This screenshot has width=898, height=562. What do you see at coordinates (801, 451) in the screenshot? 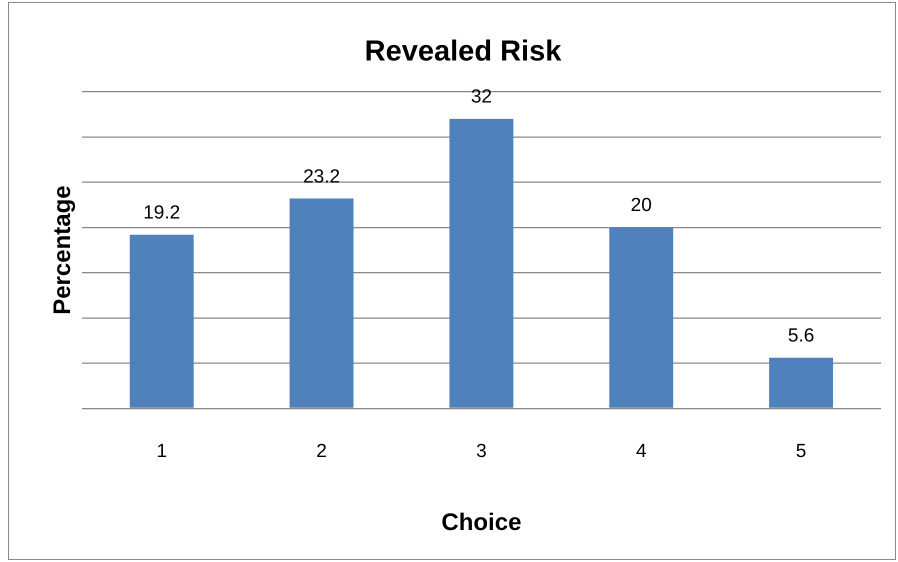
I see `x-tick-label: 5` at bounding box center [801, 451].